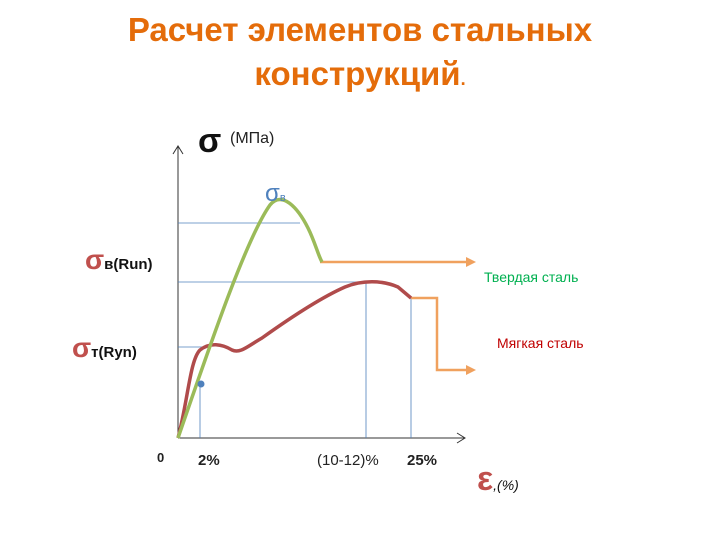  I want to click on y-axis-unit: (МПа), so click(252, 138).